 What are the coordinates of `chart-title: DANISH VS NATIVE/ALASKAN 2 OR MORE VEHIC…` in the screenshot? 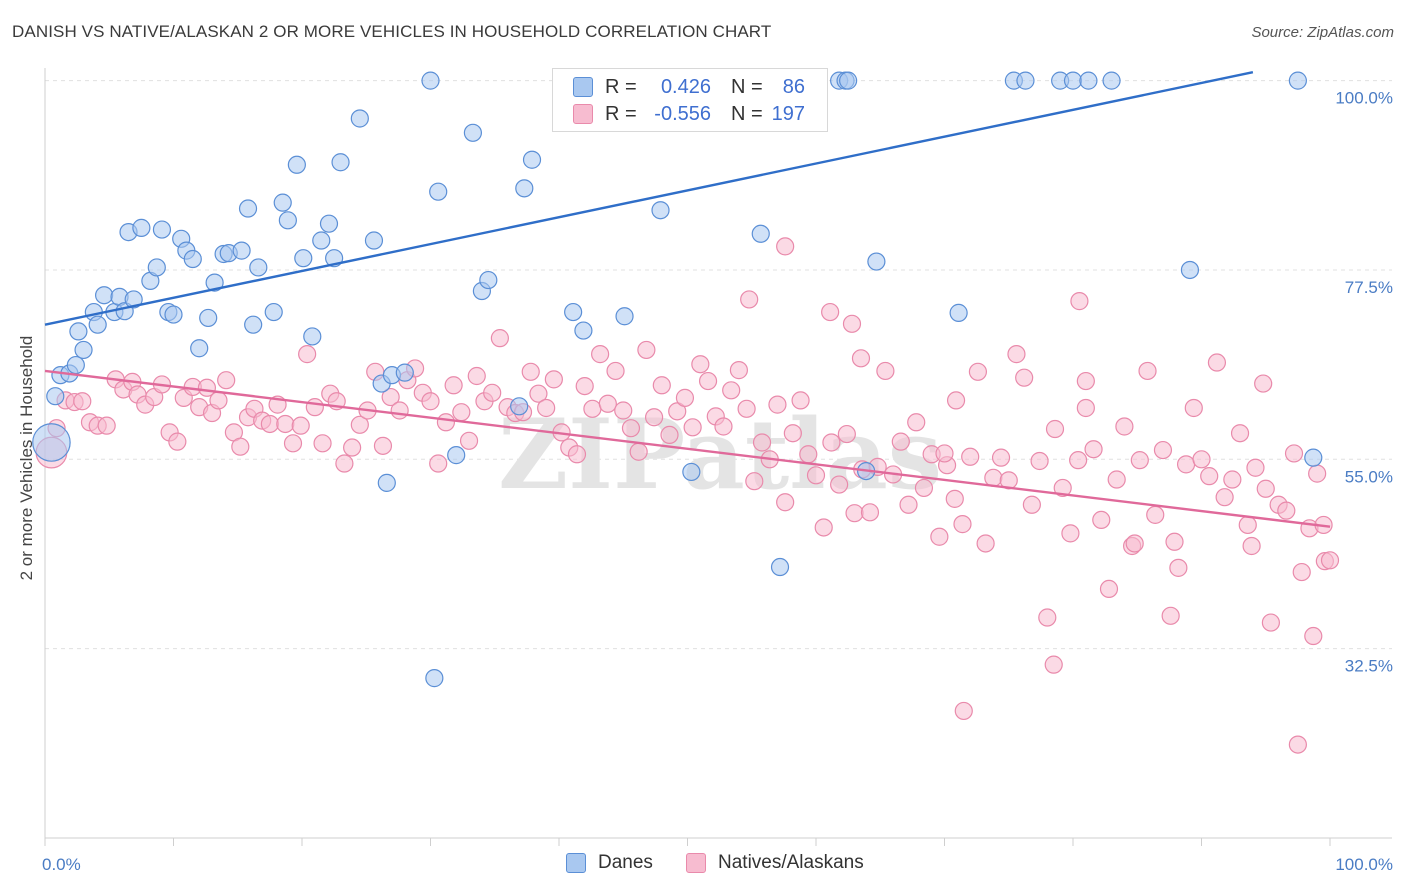 It's located at (392, 31).